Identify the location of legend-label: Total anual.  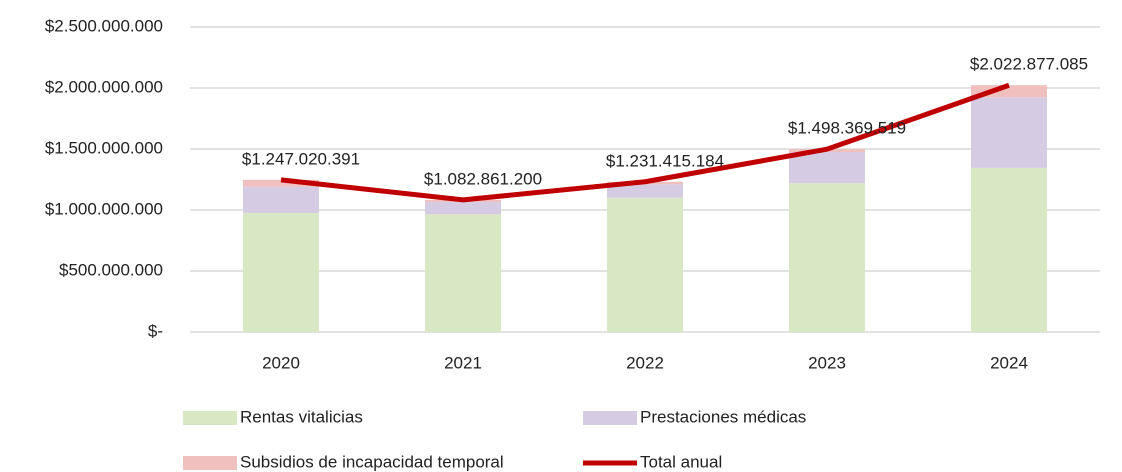
(681, 461).